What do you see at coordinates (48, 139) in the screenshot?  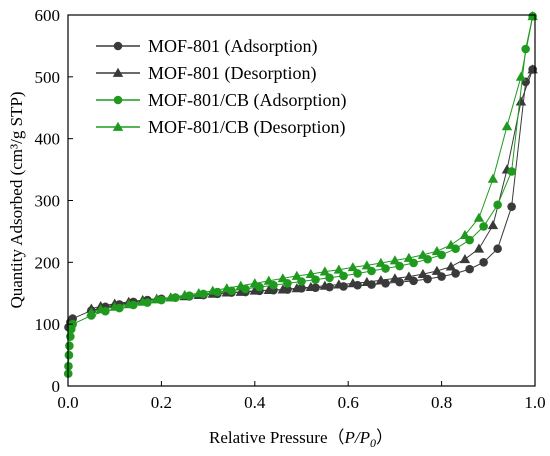 I see `y-tick-label: 400` at bounding box center [48, 139].